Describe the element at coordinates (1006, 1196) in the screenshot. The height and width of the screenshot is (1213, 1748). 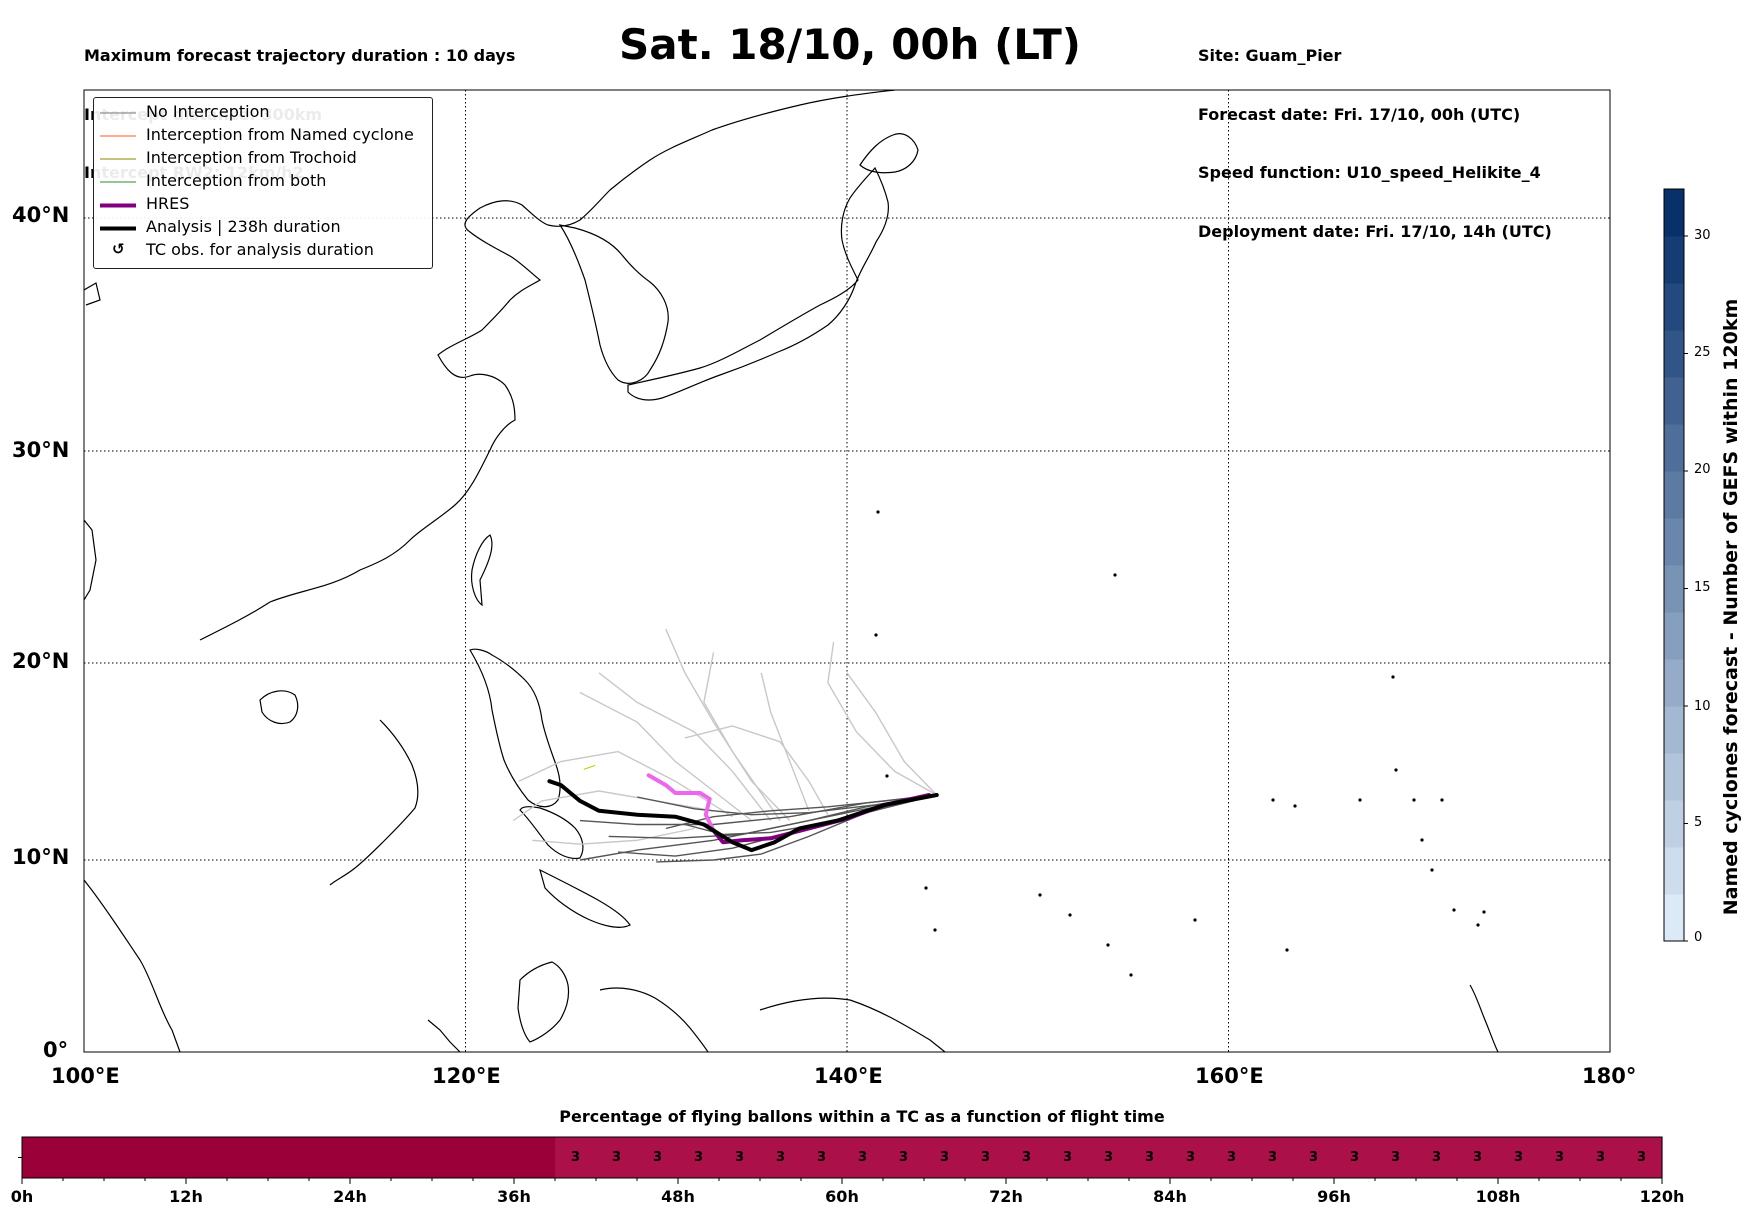
I see `flight-tick-72h: 72h` at that location.